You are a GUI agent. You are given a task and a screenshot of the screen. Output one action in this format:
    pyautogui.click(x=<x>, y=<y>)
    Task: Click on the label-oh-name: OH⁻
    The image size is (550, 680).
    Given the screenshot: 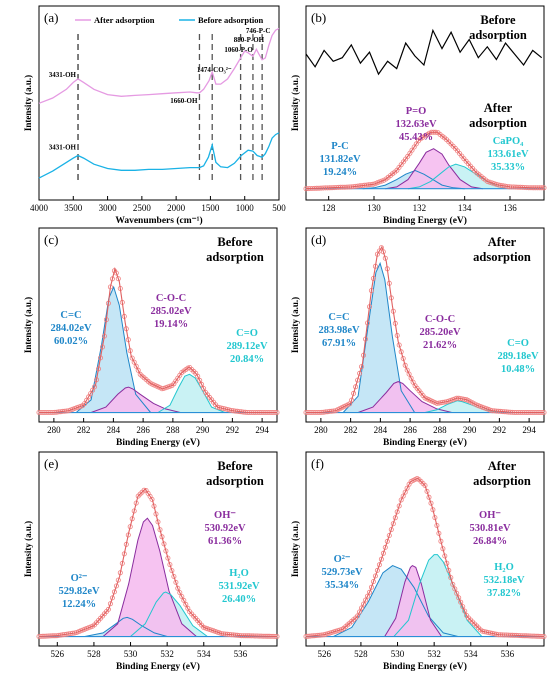 What is the action you would take?
    pyautogui.click(x=490, y=515)
    